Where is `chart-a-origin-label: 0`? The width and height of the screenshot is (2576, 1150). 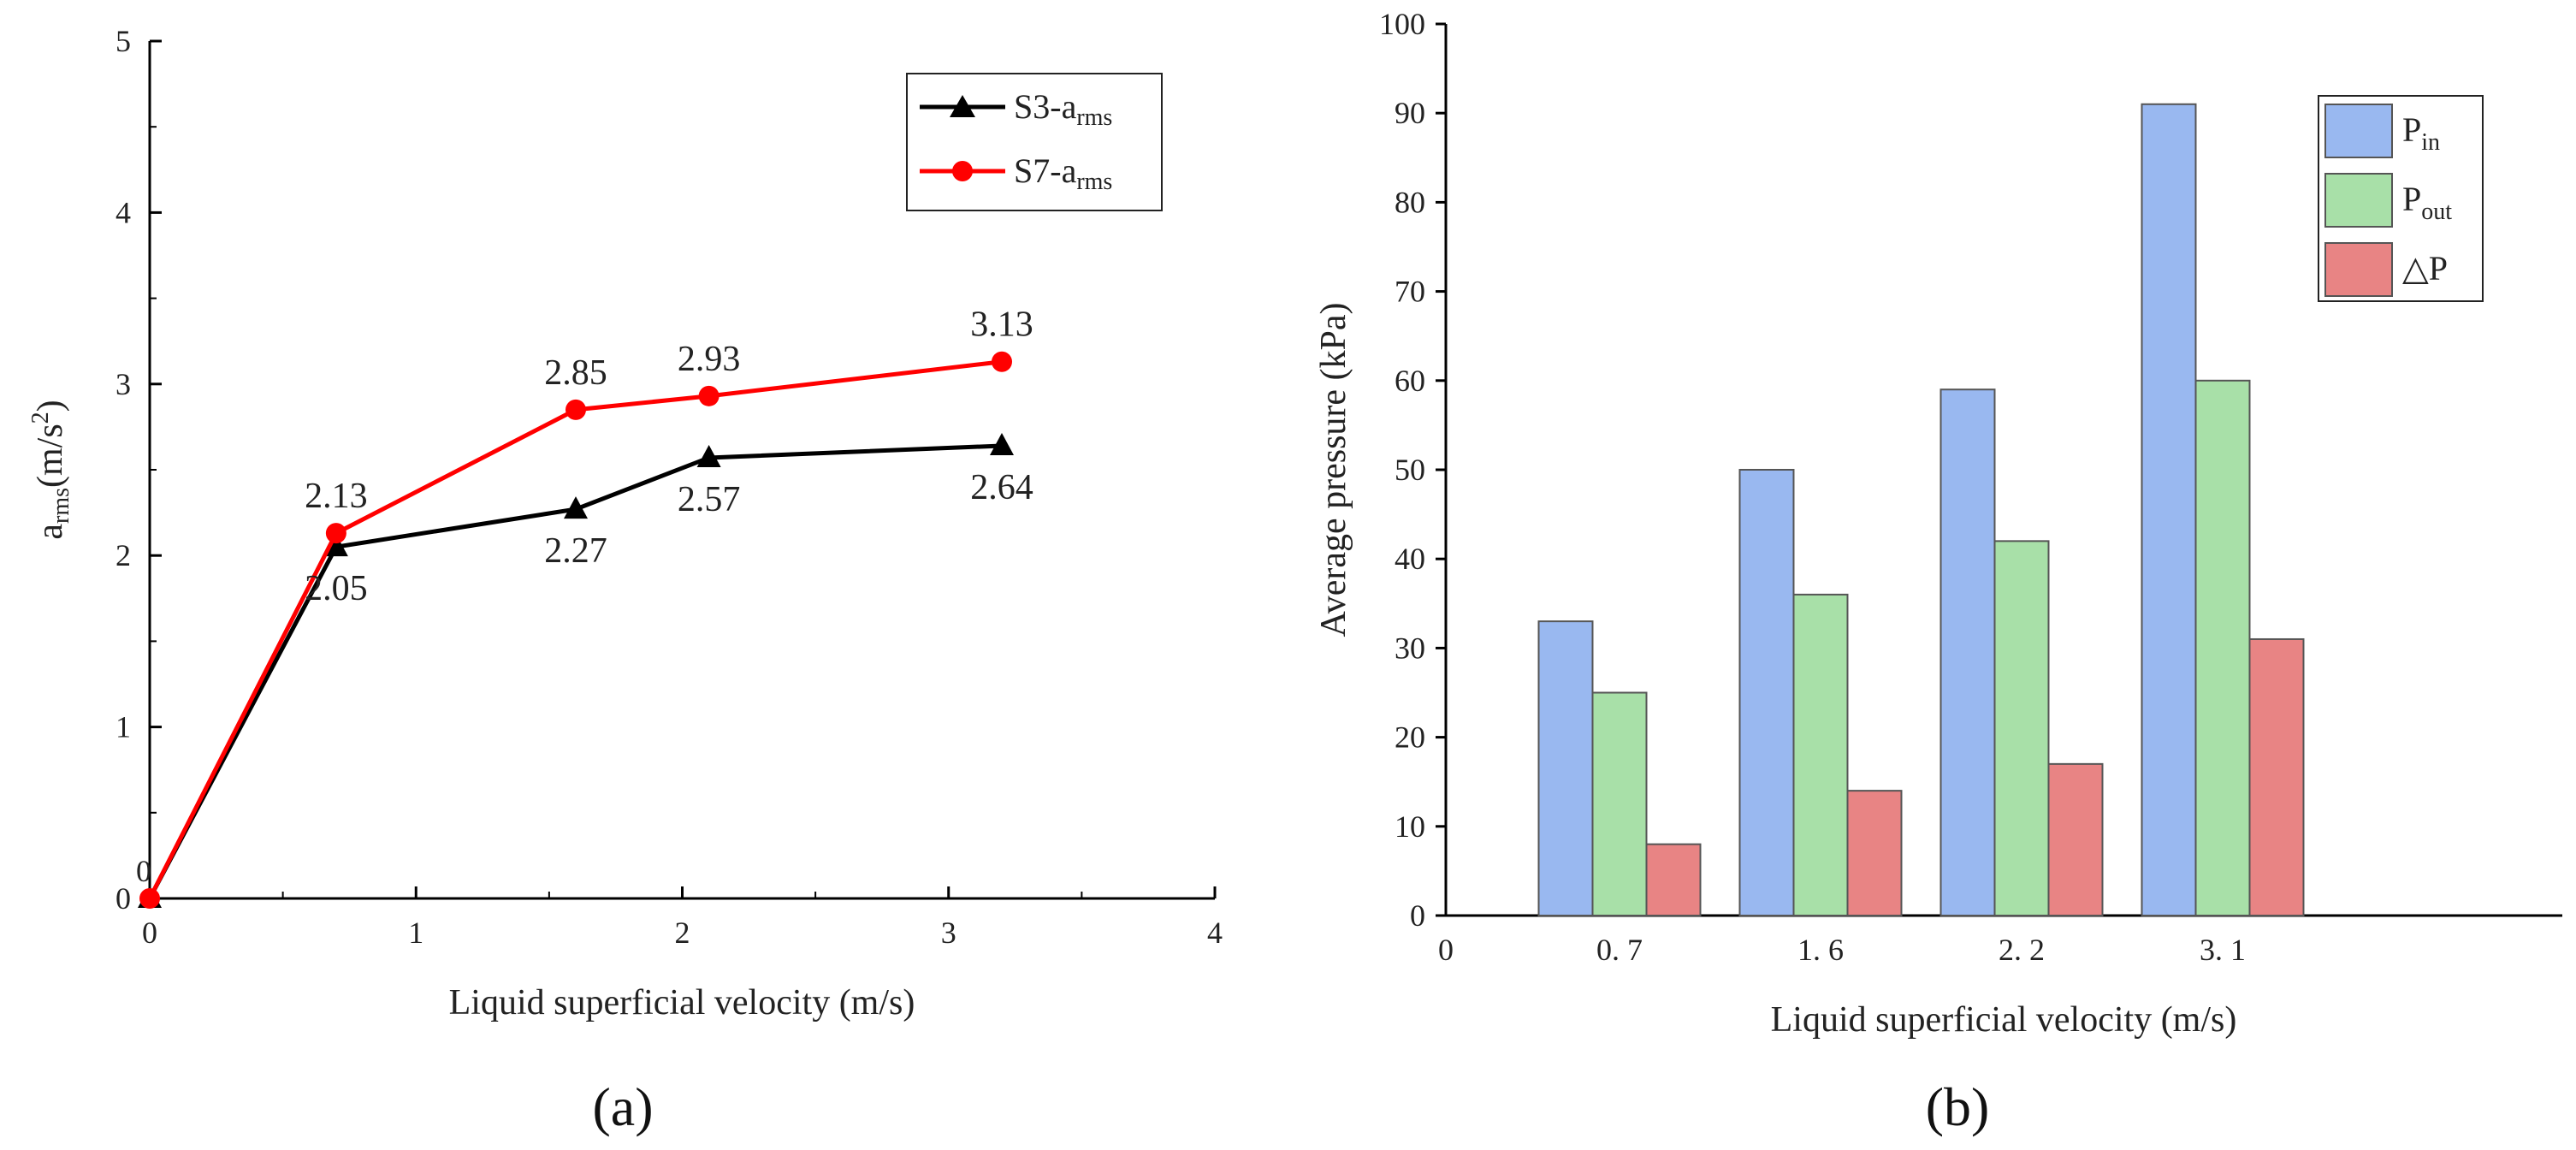
chart-a-origin-label: 0 is located at coordinates (143, 871).